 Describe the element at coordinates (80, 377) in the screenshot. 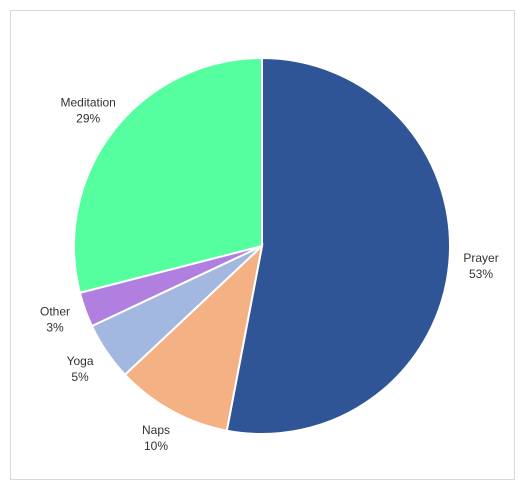

I see `slice-value-label: 5%` at that location.